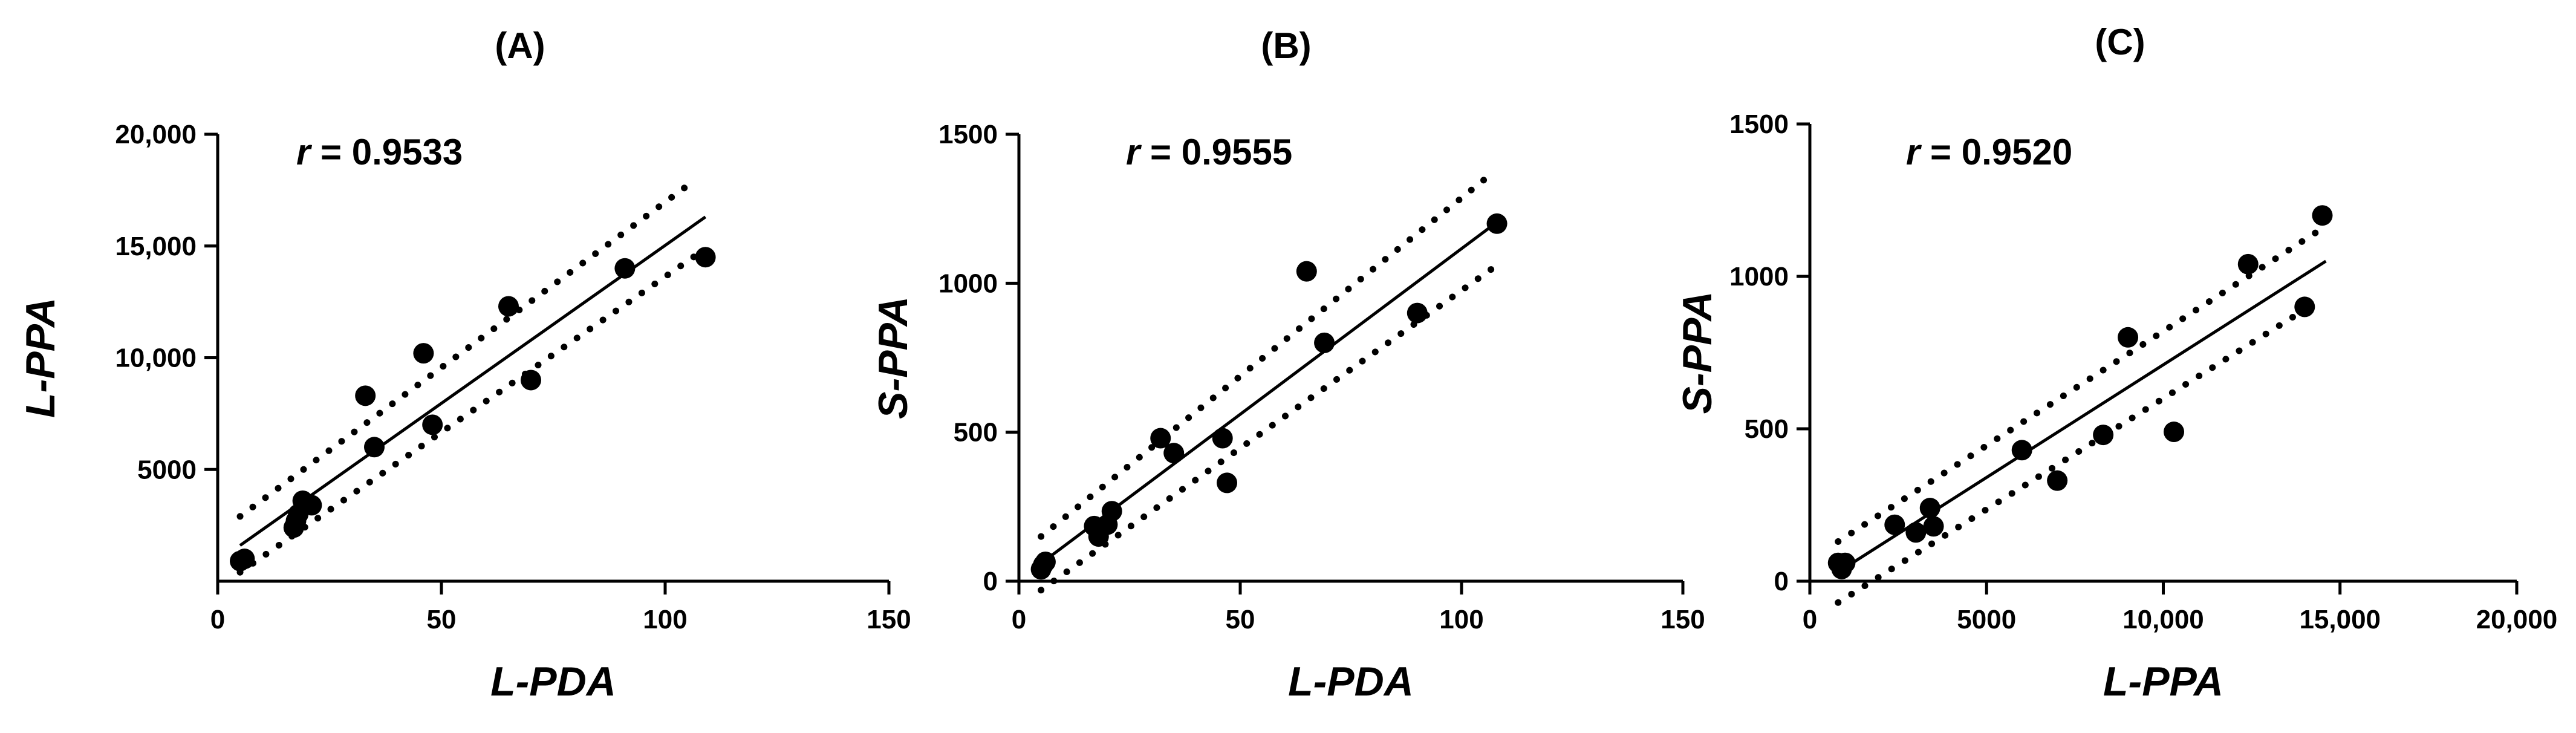 This screenshot has width=2576, height=733. What do you see at coordinates (386, 152) in the screenshot?
I see `correlation-value: = 0.9533` at bounding box center [386, 152].